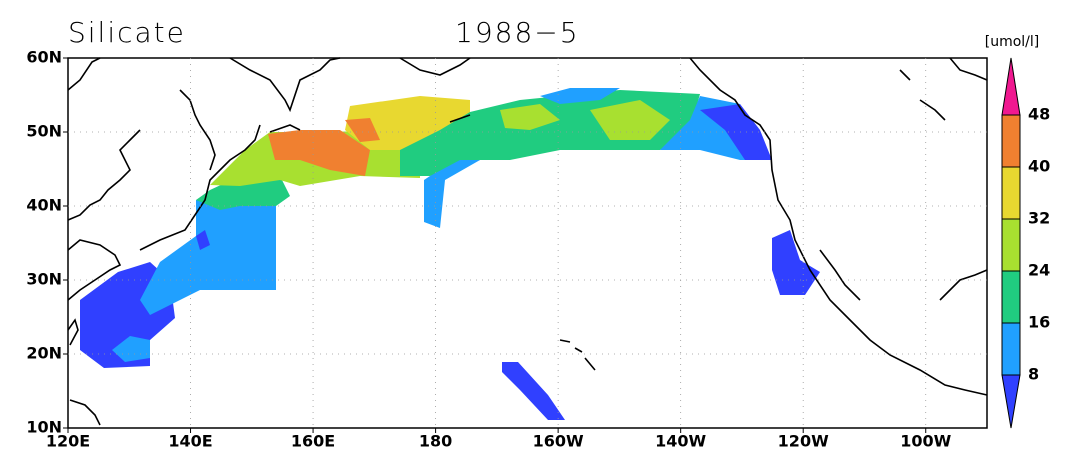 The height and width of the screenshot is (472, 1074). What do you see at coordinates (44, 57) in the screenshot?
I see `lat-label: 60N` at bounding box center [44, 57].